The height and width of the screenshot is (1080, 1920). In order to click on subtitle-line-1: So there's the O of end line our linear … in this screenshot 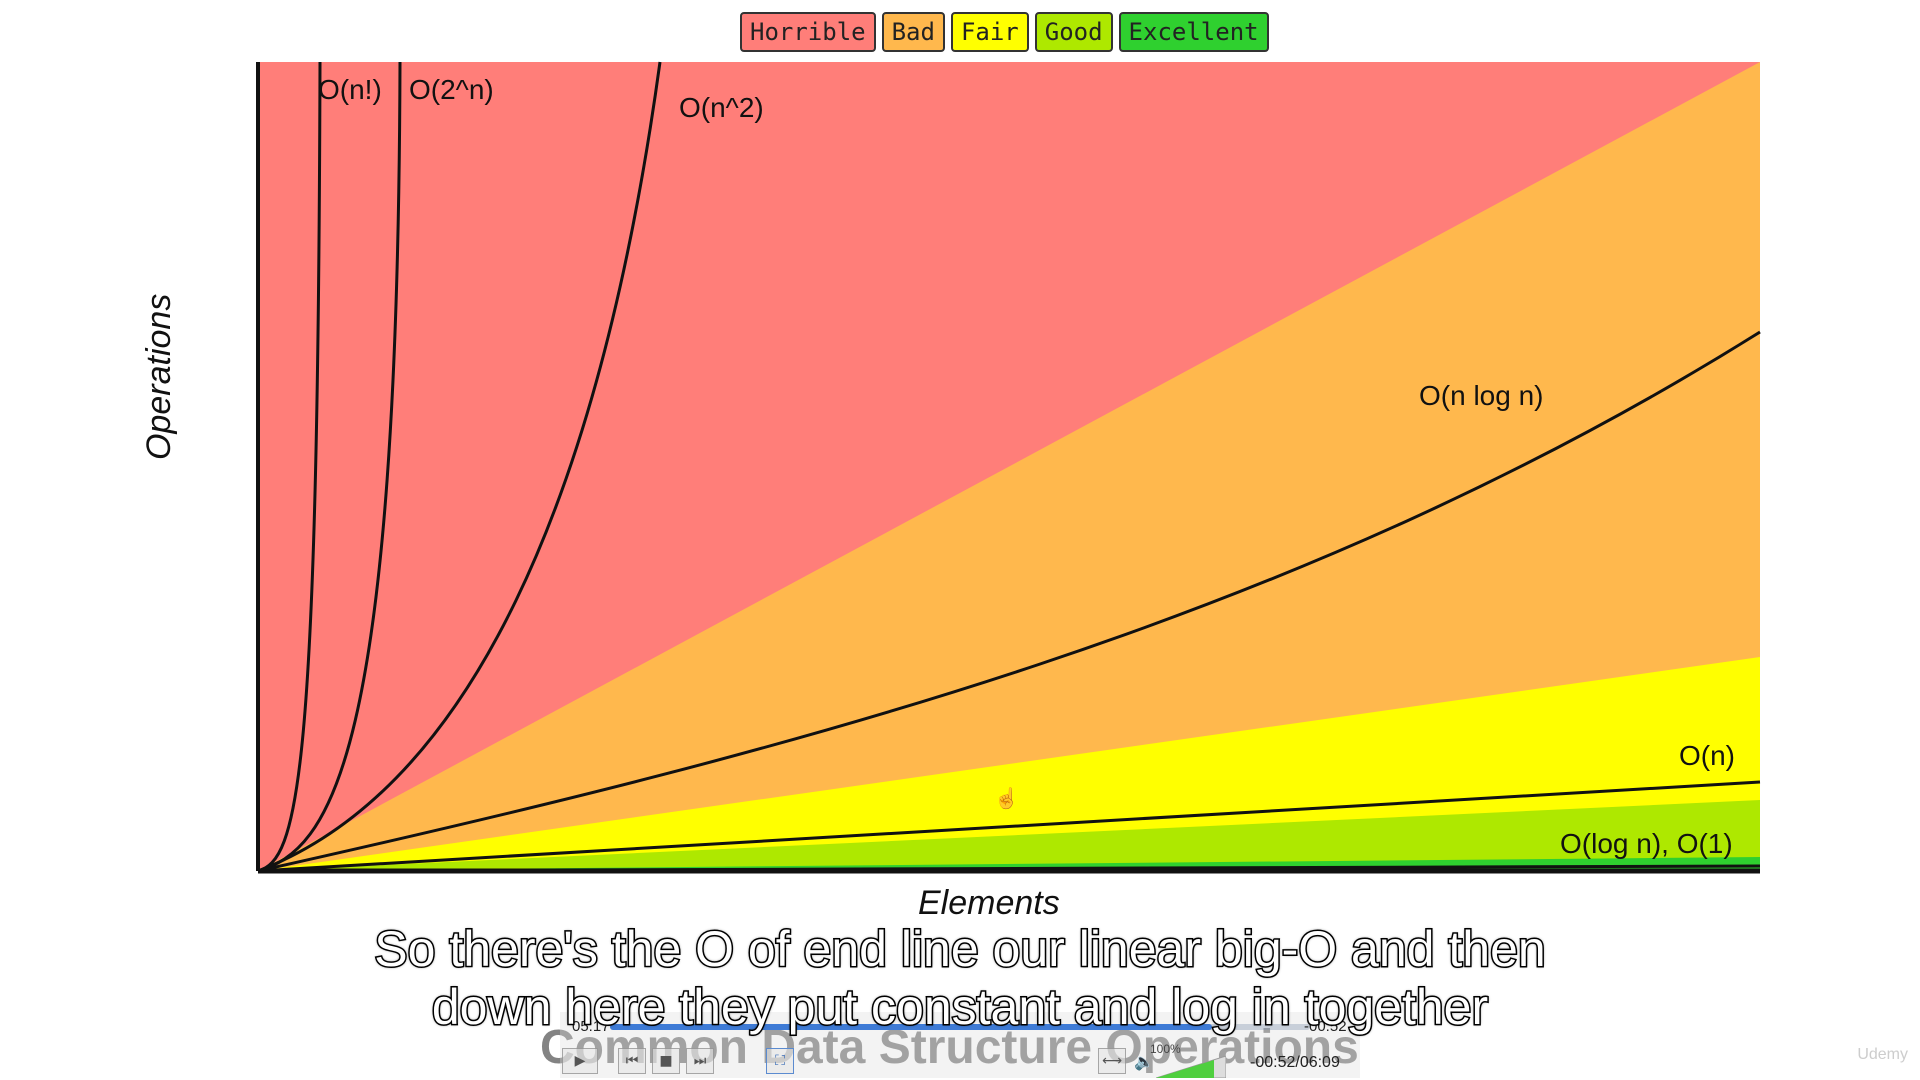, I will do `click(960, 949)`.